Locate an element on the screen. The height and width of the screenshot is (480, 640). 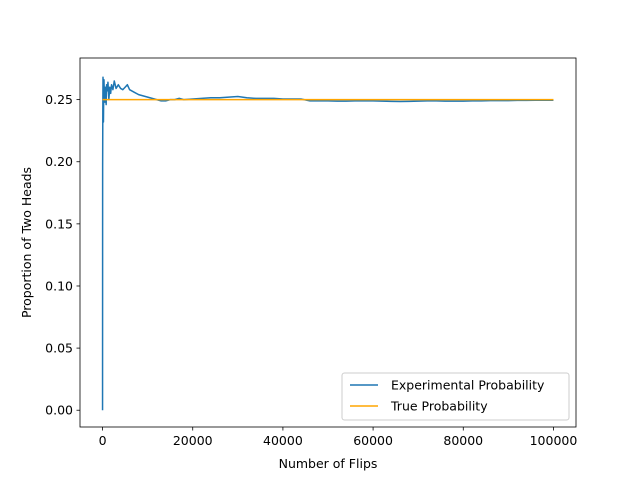
legend-entry: Experimental Probability is located at coordinates (468, 385).